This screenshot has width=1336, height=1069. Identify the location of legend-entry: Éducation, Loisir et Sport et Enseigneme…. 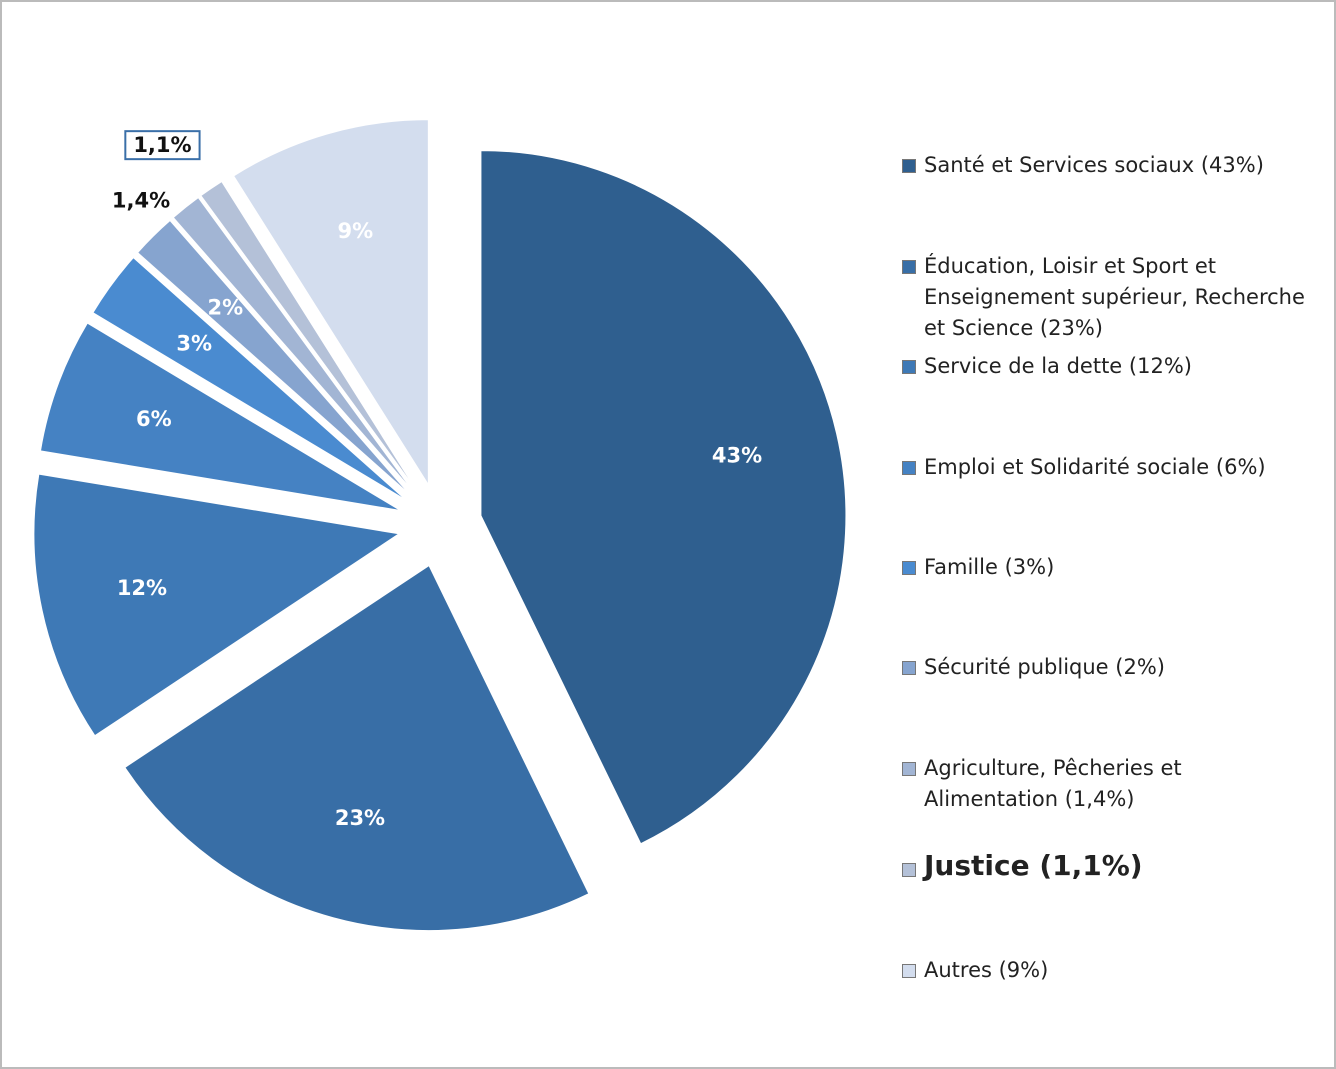
(1110, 297).